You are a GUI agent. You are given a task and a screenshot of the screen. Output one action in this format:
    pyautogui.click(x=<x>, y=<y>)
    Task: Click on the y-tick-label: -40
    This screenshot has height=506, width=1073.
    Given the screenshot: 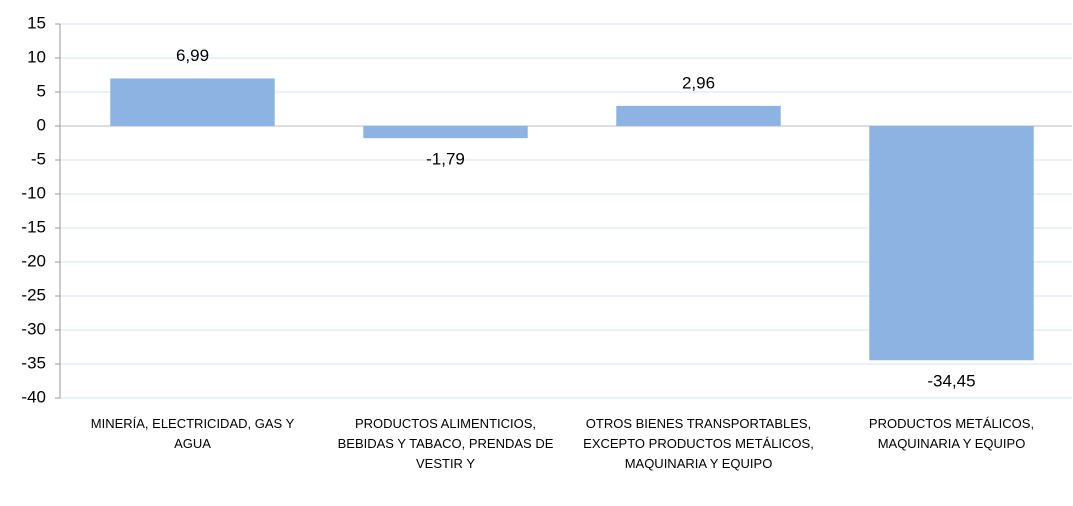 What is the action you would take?
    pyautogui.click(x=33, y=396)
    